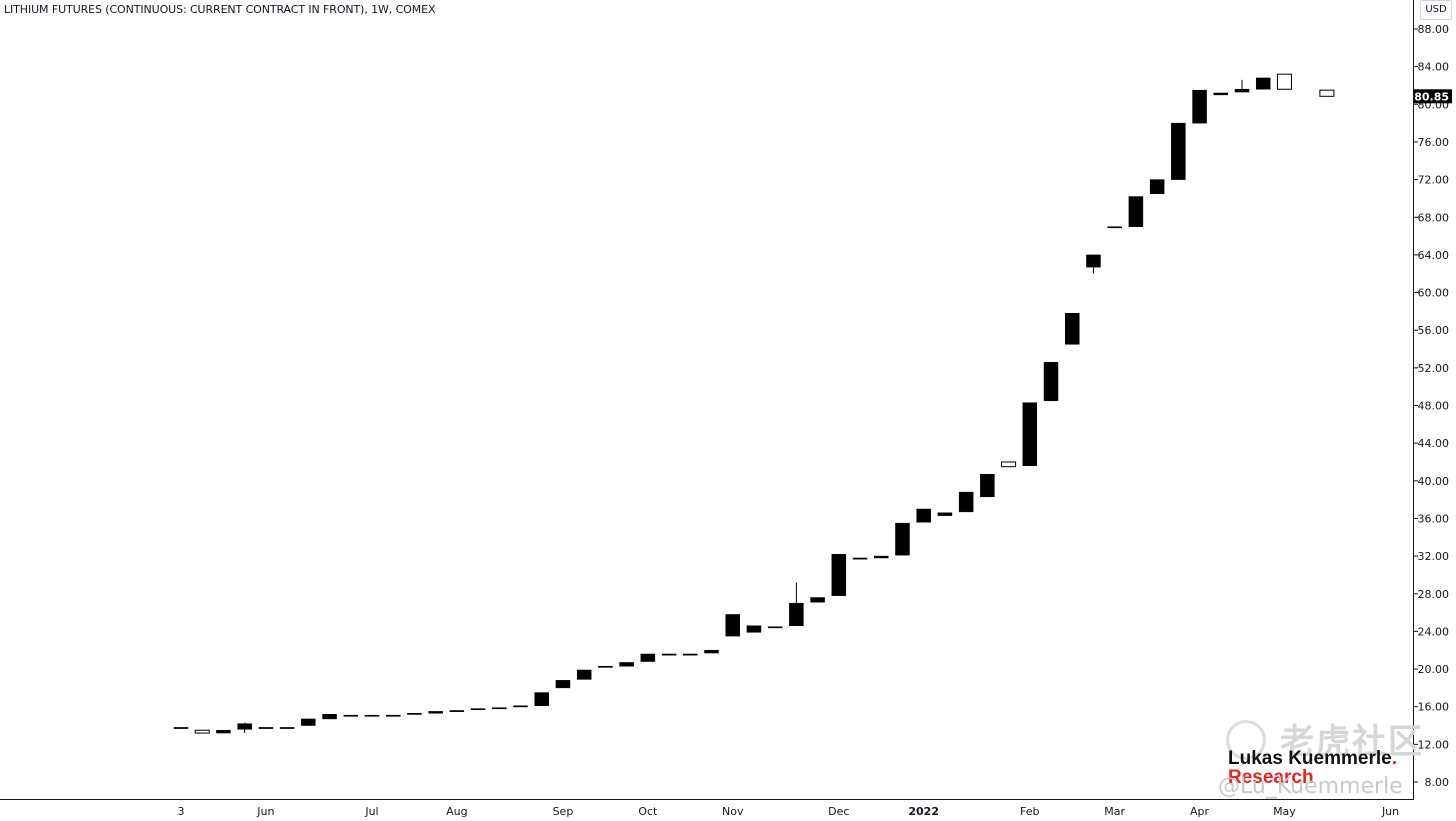 This screenshot has width=1456, height=821. I want to click on y-tick-label: 40.00, so click(1434, 481).